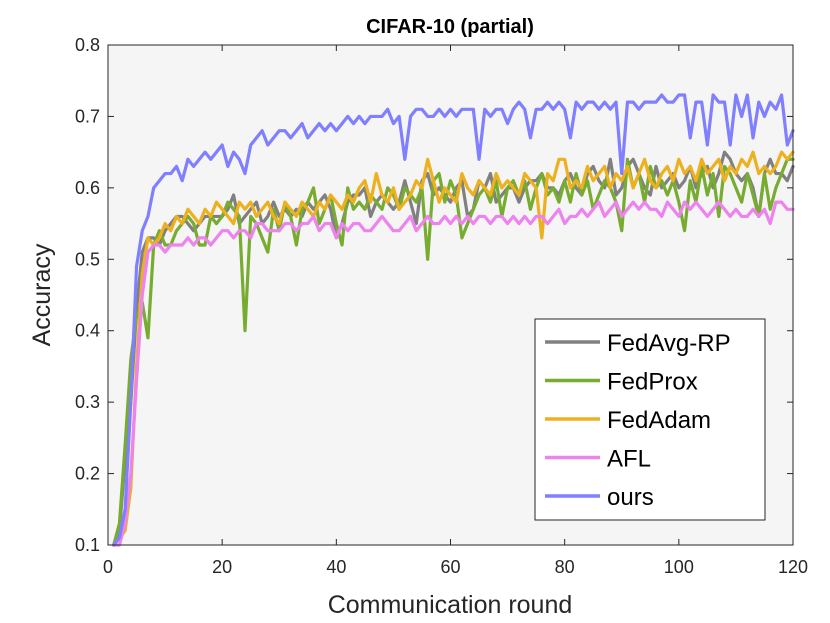 The height and width of the screenshot is (623, 830). What do you see at coordinates (87, 116) in the screenshot?
I see `y-tick-label: 0.7` at bounding box center [87, 116].